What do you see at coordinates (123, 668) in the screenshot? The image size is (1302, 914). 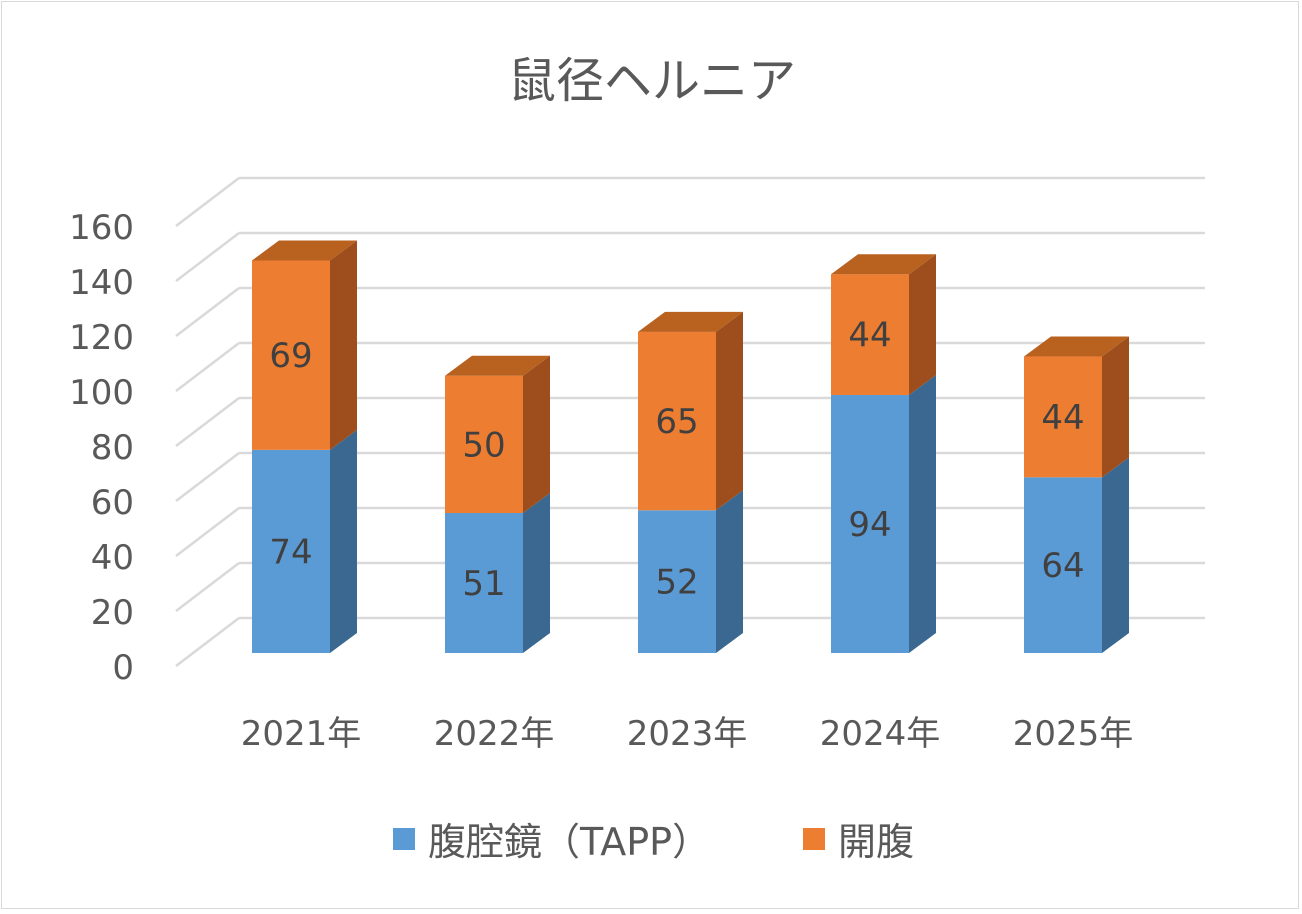 I see `y-tick-label: 0` at bounding box center [123, 668].